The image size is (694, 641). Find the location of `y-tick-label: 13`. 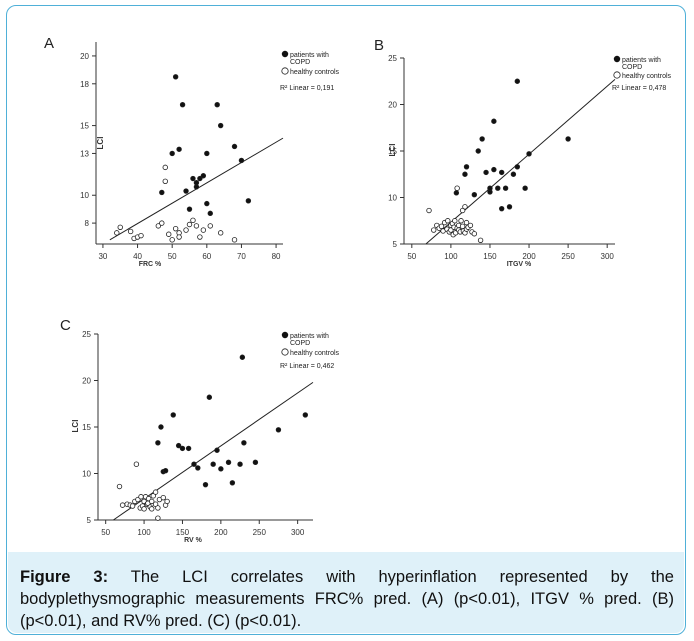

y-tick-label: 13 is located at coordinates (84, 153).